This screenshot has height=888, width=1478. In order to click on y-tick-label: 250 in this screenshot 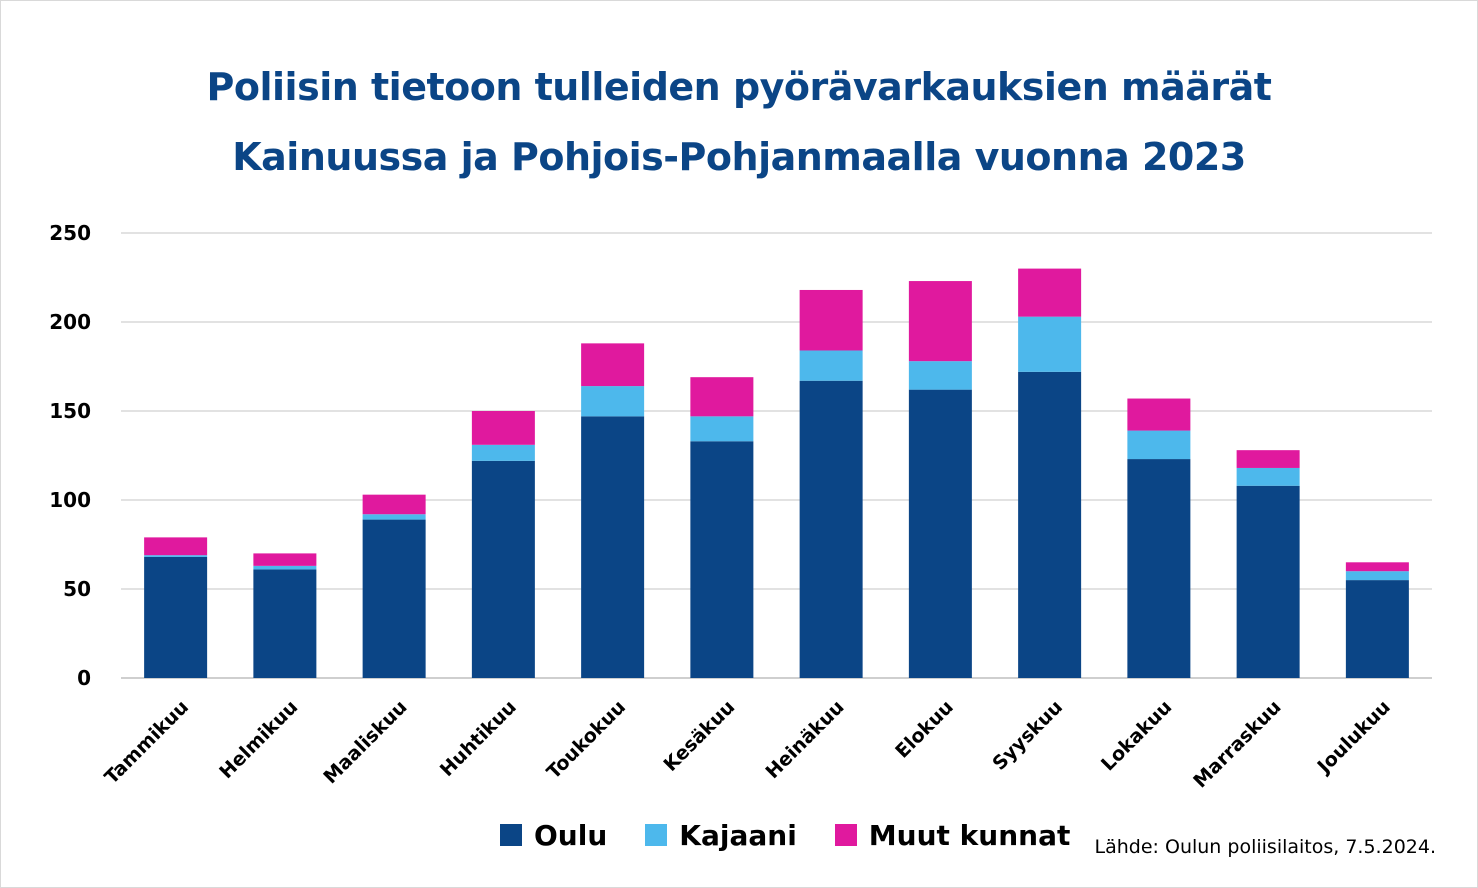, I will do `click(70, 233)`.